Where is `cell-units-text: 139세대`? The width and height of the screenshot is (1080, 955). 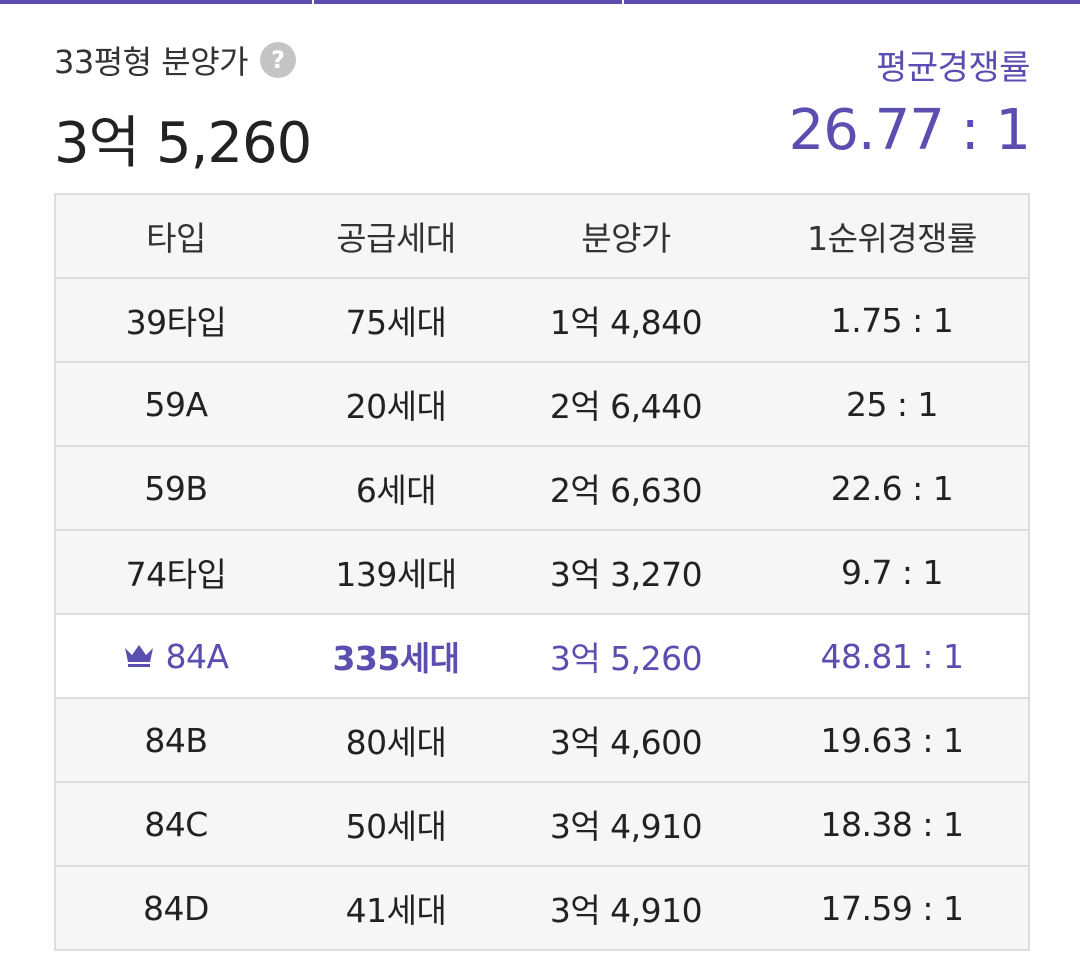
cell-units-text: 139세대 is located at coordinates (396, 574).